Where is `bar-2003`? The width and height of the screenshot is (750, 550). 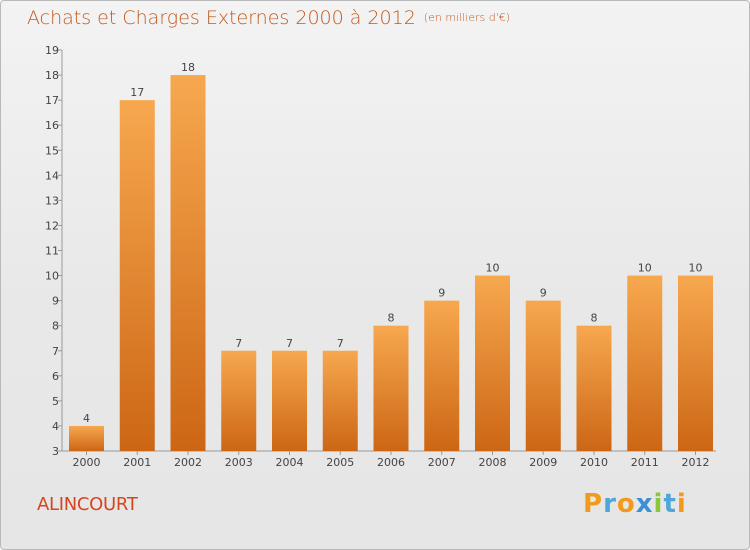
bar-2003 is located at coordinates (239, 400).